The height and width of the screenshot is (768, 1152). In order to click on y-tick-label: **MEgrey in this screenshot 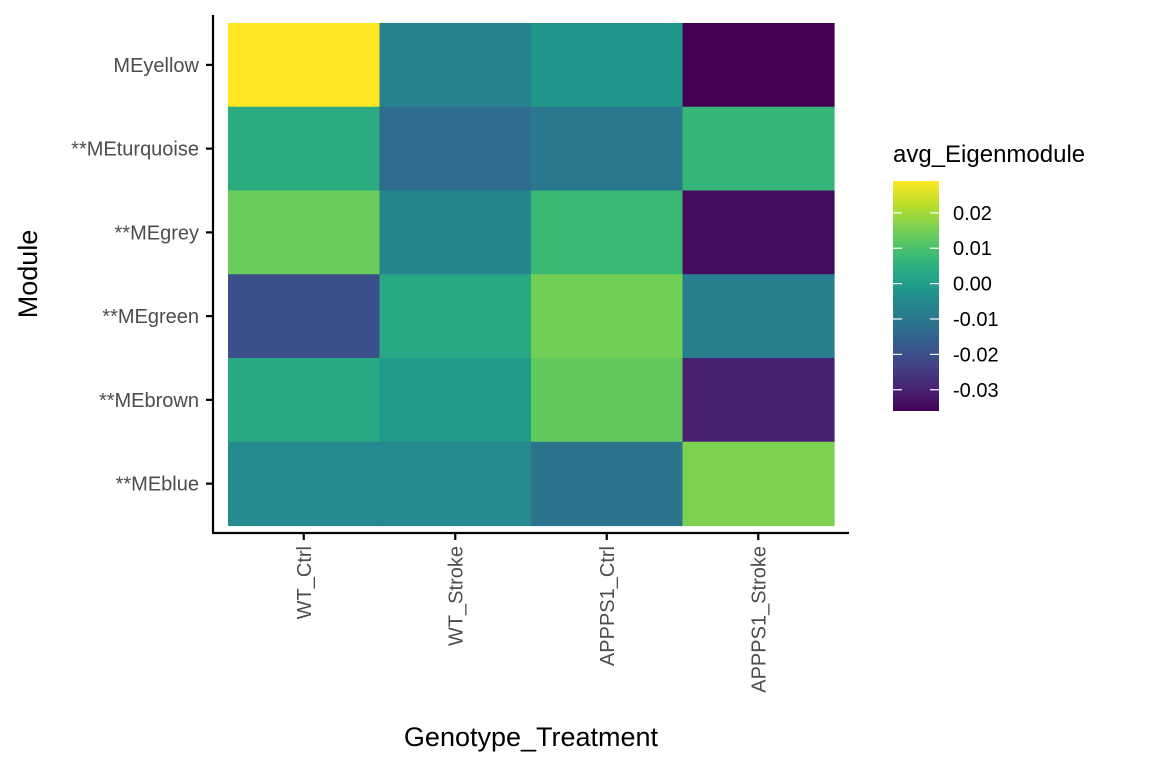, I will do `click(157, 233)`.